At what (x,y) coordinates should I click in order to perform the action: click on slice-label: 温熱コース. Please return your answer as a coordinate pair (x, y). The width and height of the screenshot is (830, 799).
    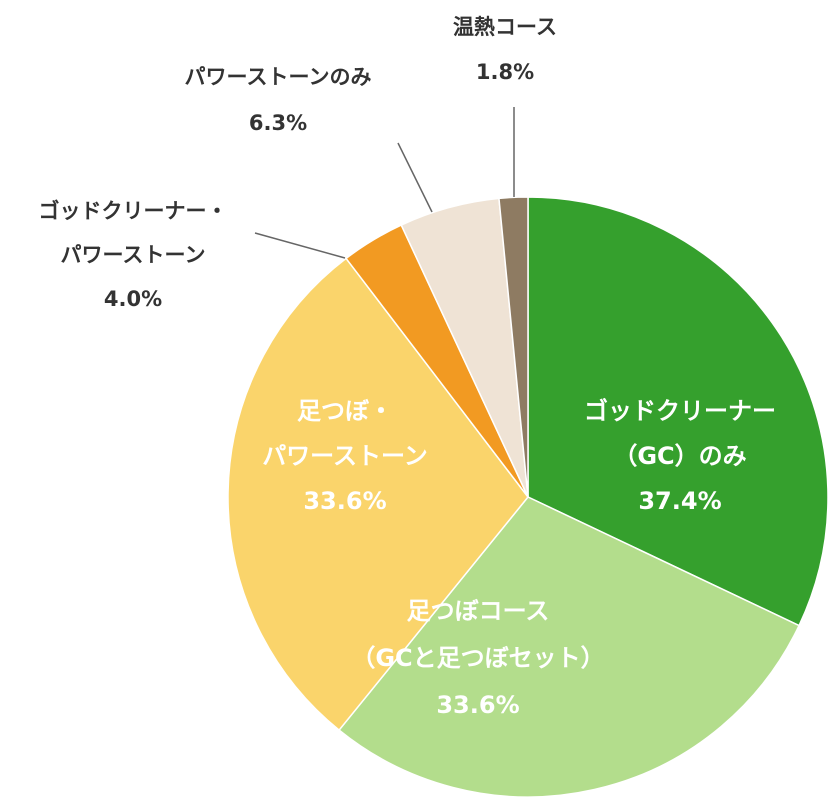
    Looking at the image, I should click on (505, 27).